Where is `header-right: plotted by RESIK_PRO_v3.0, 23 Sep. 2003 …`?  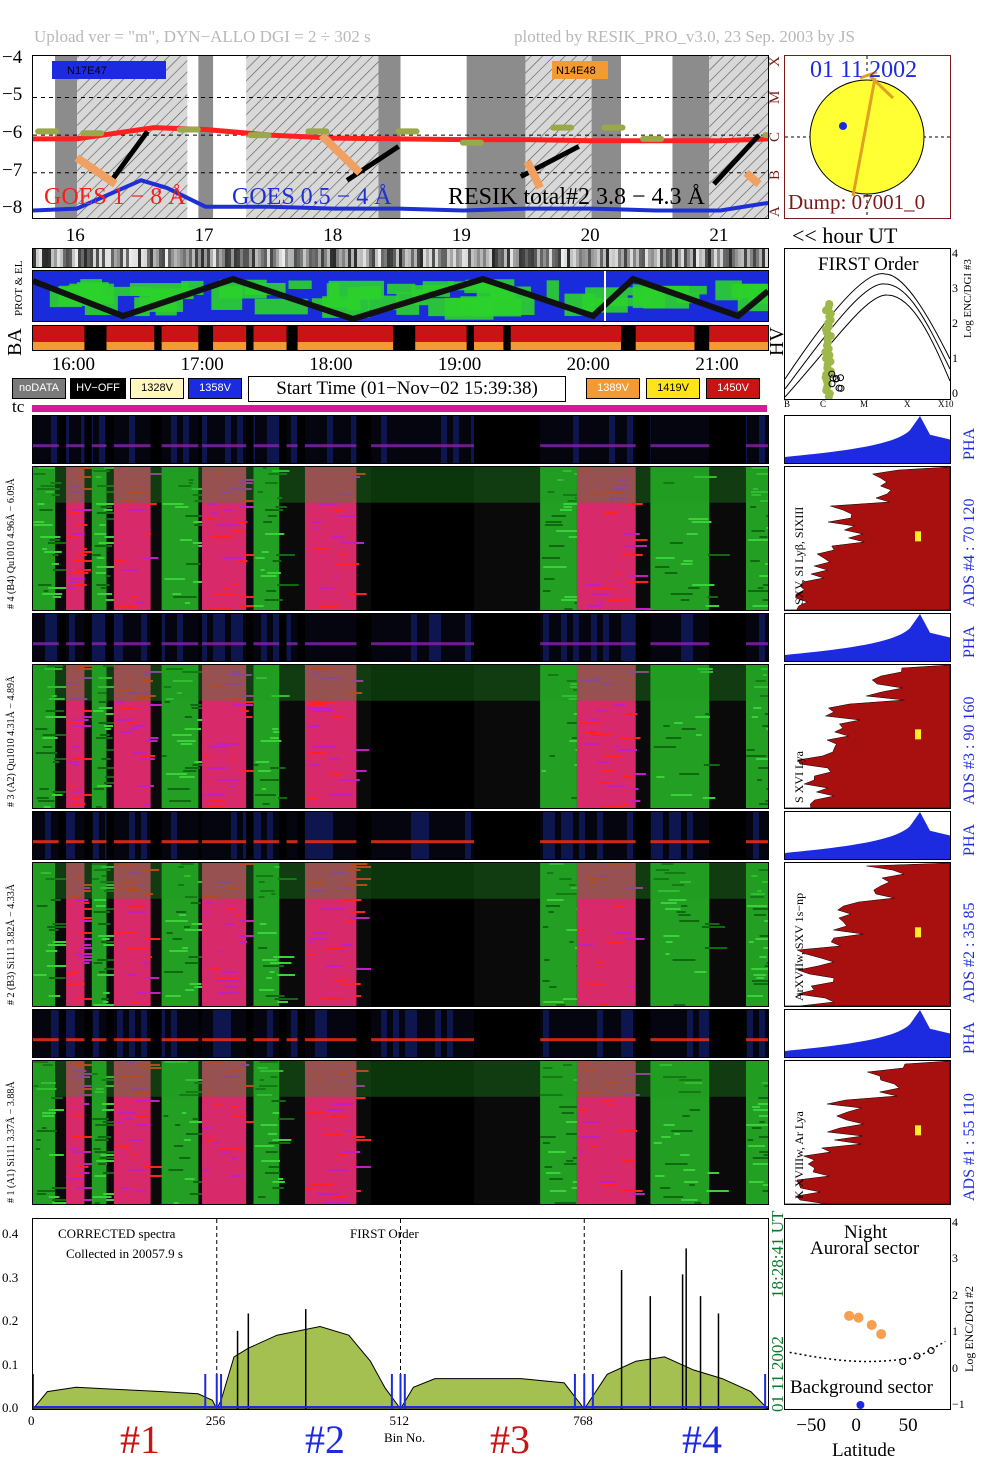 header-right: plotted by RESIK_PRO_v3.0, 23 Sep. 2003 … is located at coordinates (684, 36).